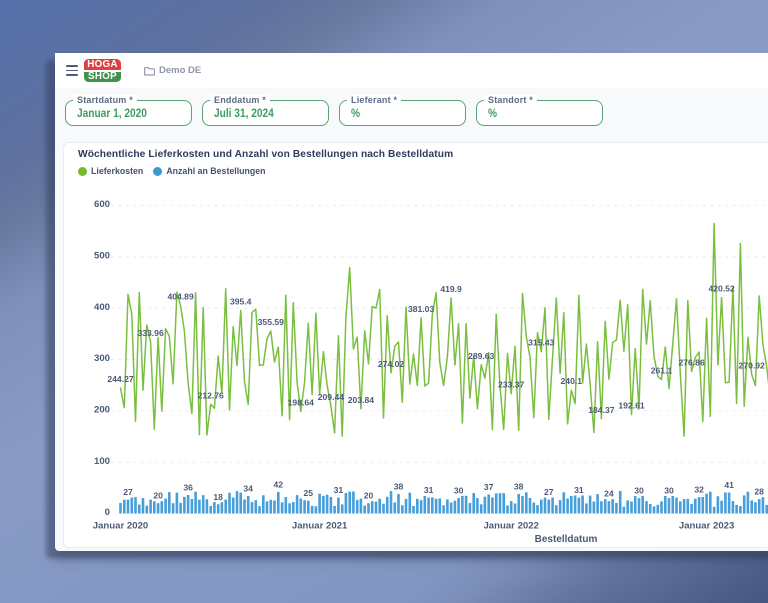  I want to click on svg-text: Januar 2023, so click(706, 526).